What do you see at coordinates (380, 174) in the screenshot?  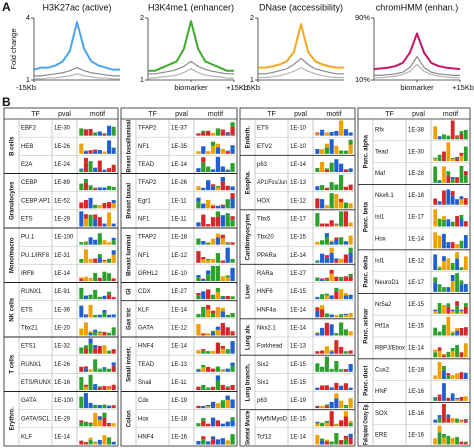 I see `tf-name: Maf` at bounding box center [380, 174].